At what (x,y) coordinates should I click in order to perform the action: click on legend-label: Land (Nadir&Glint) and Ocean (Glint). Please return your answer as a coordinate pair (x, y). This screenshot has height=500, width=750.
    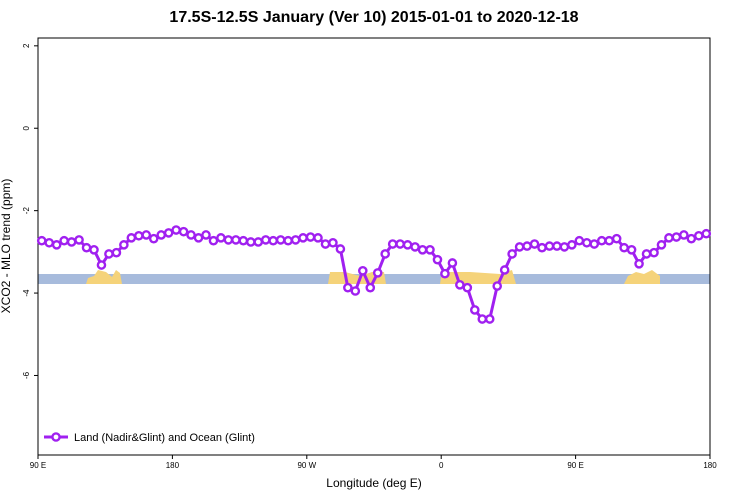
    Looking at the image, I should click on (164, 438).